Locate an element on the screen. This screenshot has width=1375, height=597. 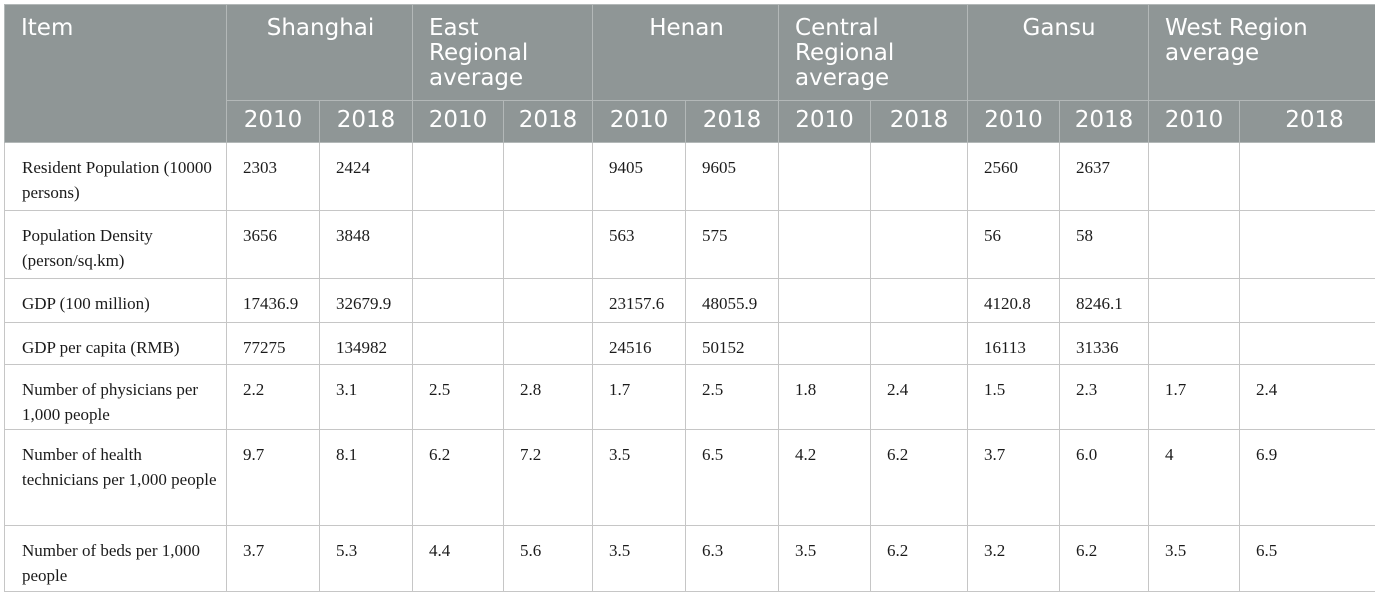
table-cell: 58 is located at coordinates (1104, 245).